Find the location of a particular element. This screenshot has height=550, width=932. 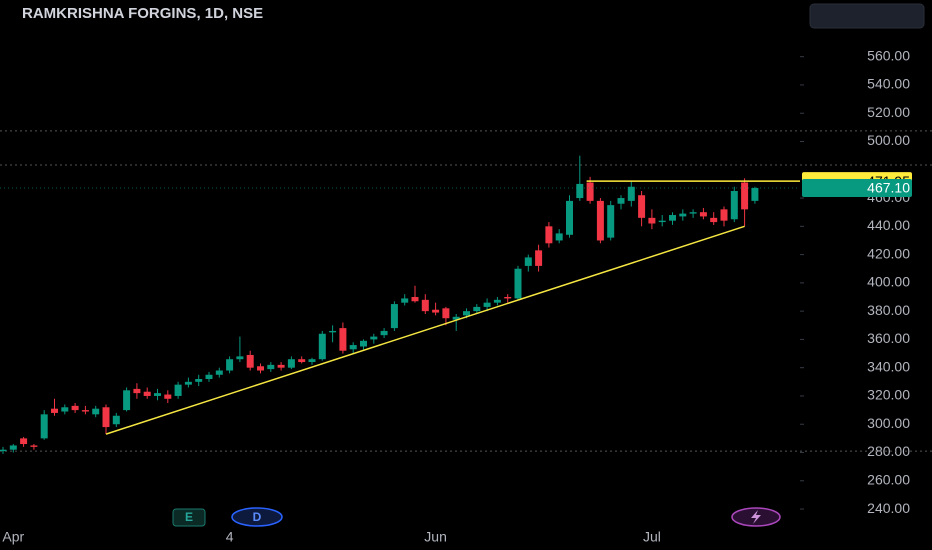

chart-title: RAMKRISHNA FORGINS, 1D, NSE is located at coordinates (142, 13).